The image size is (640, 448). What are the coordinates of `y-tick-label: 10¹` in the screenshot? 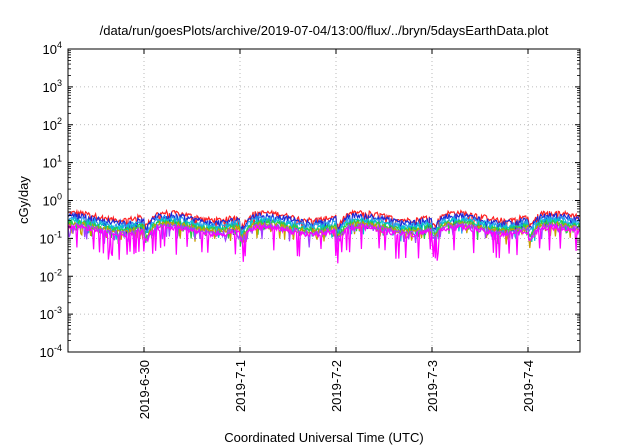 It's located at (52, 162).